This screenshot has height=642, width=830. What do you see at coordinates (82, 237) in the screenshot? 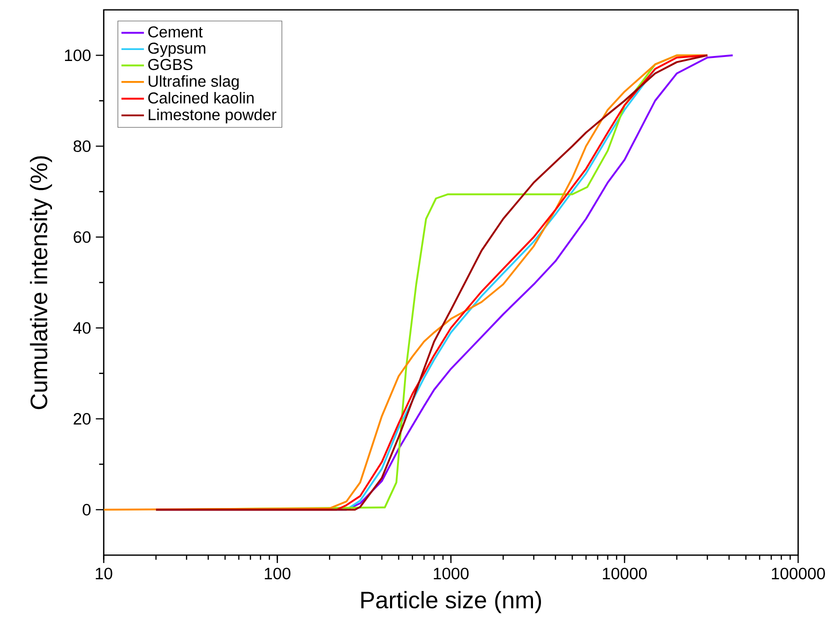
I see `y-tick-label: 60` at bounding box center [82, 237].